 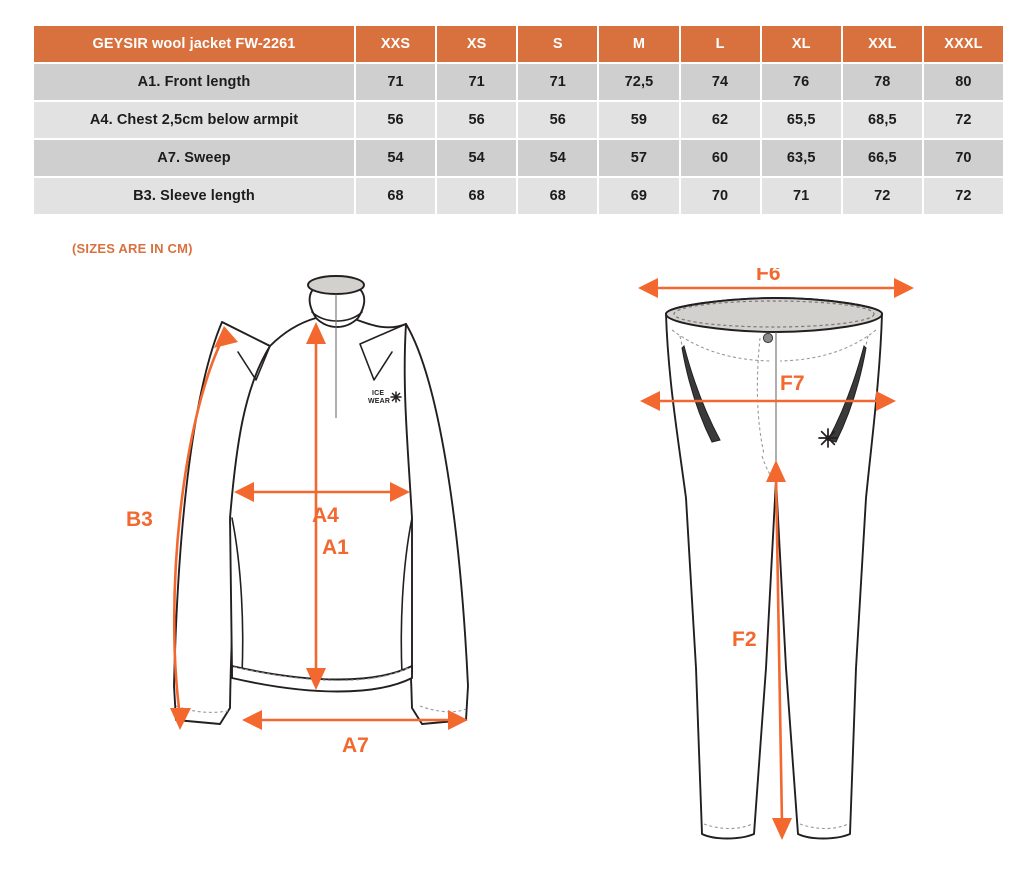 I want to click on measure-f2-arrowhead-bottom, so click(x=782, y=829).